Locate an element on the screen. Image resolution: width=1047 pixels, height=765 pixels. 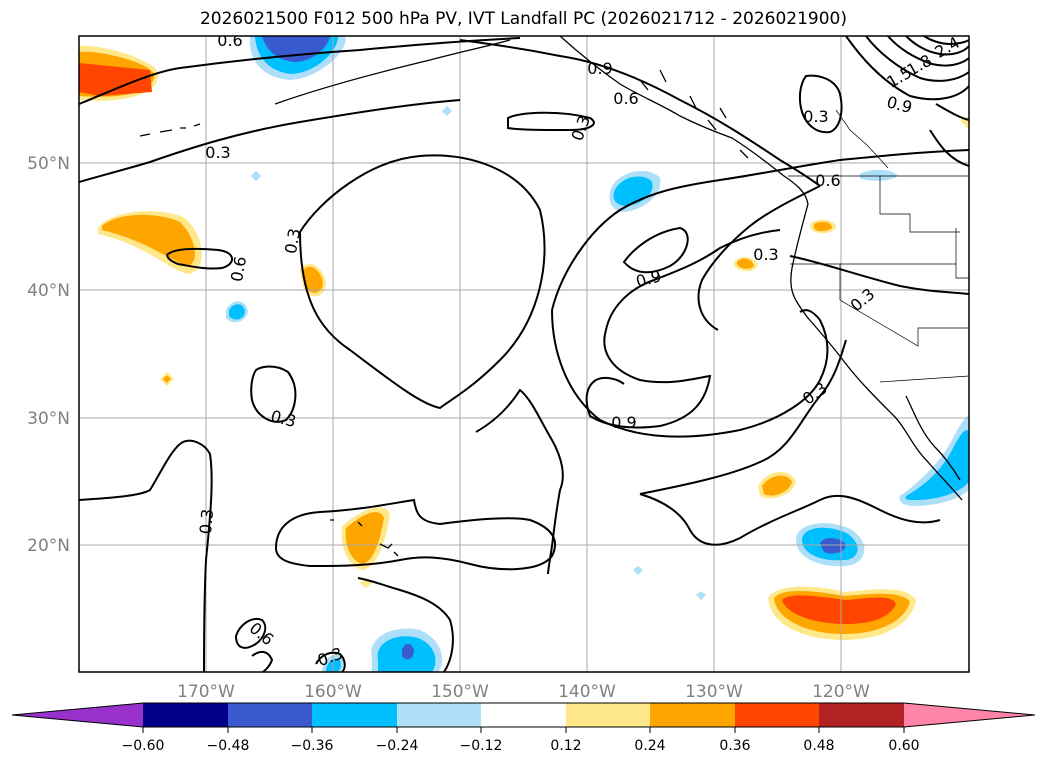
colorbar-tick-label: 0.60 is located at coordinates (903, 746).